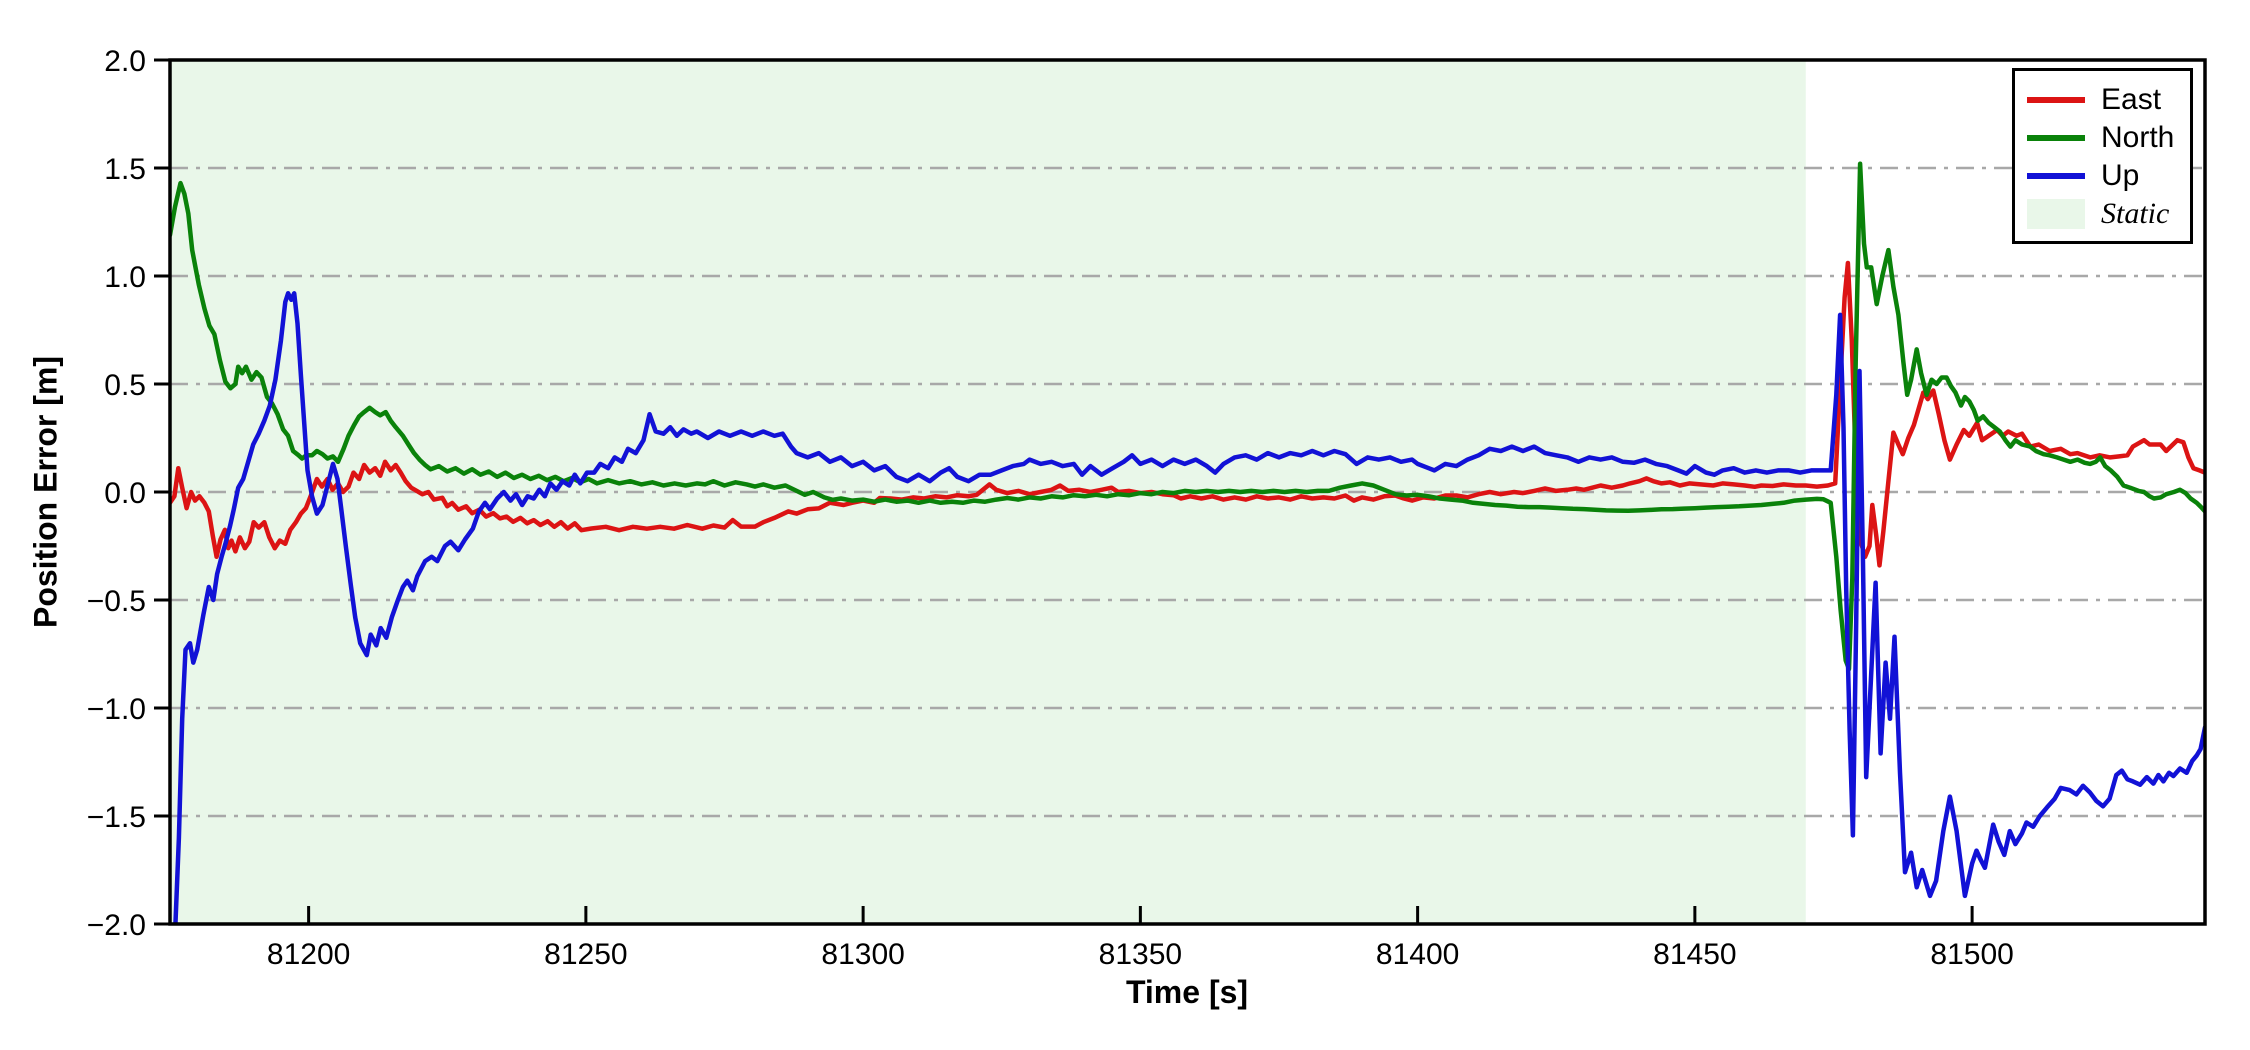 Image resolution: width=2250 pixels, height=1050 pixels. Describe the element at coordinates (2138, 137) in the screenshot. I see `legend-label-north: North` at that location.